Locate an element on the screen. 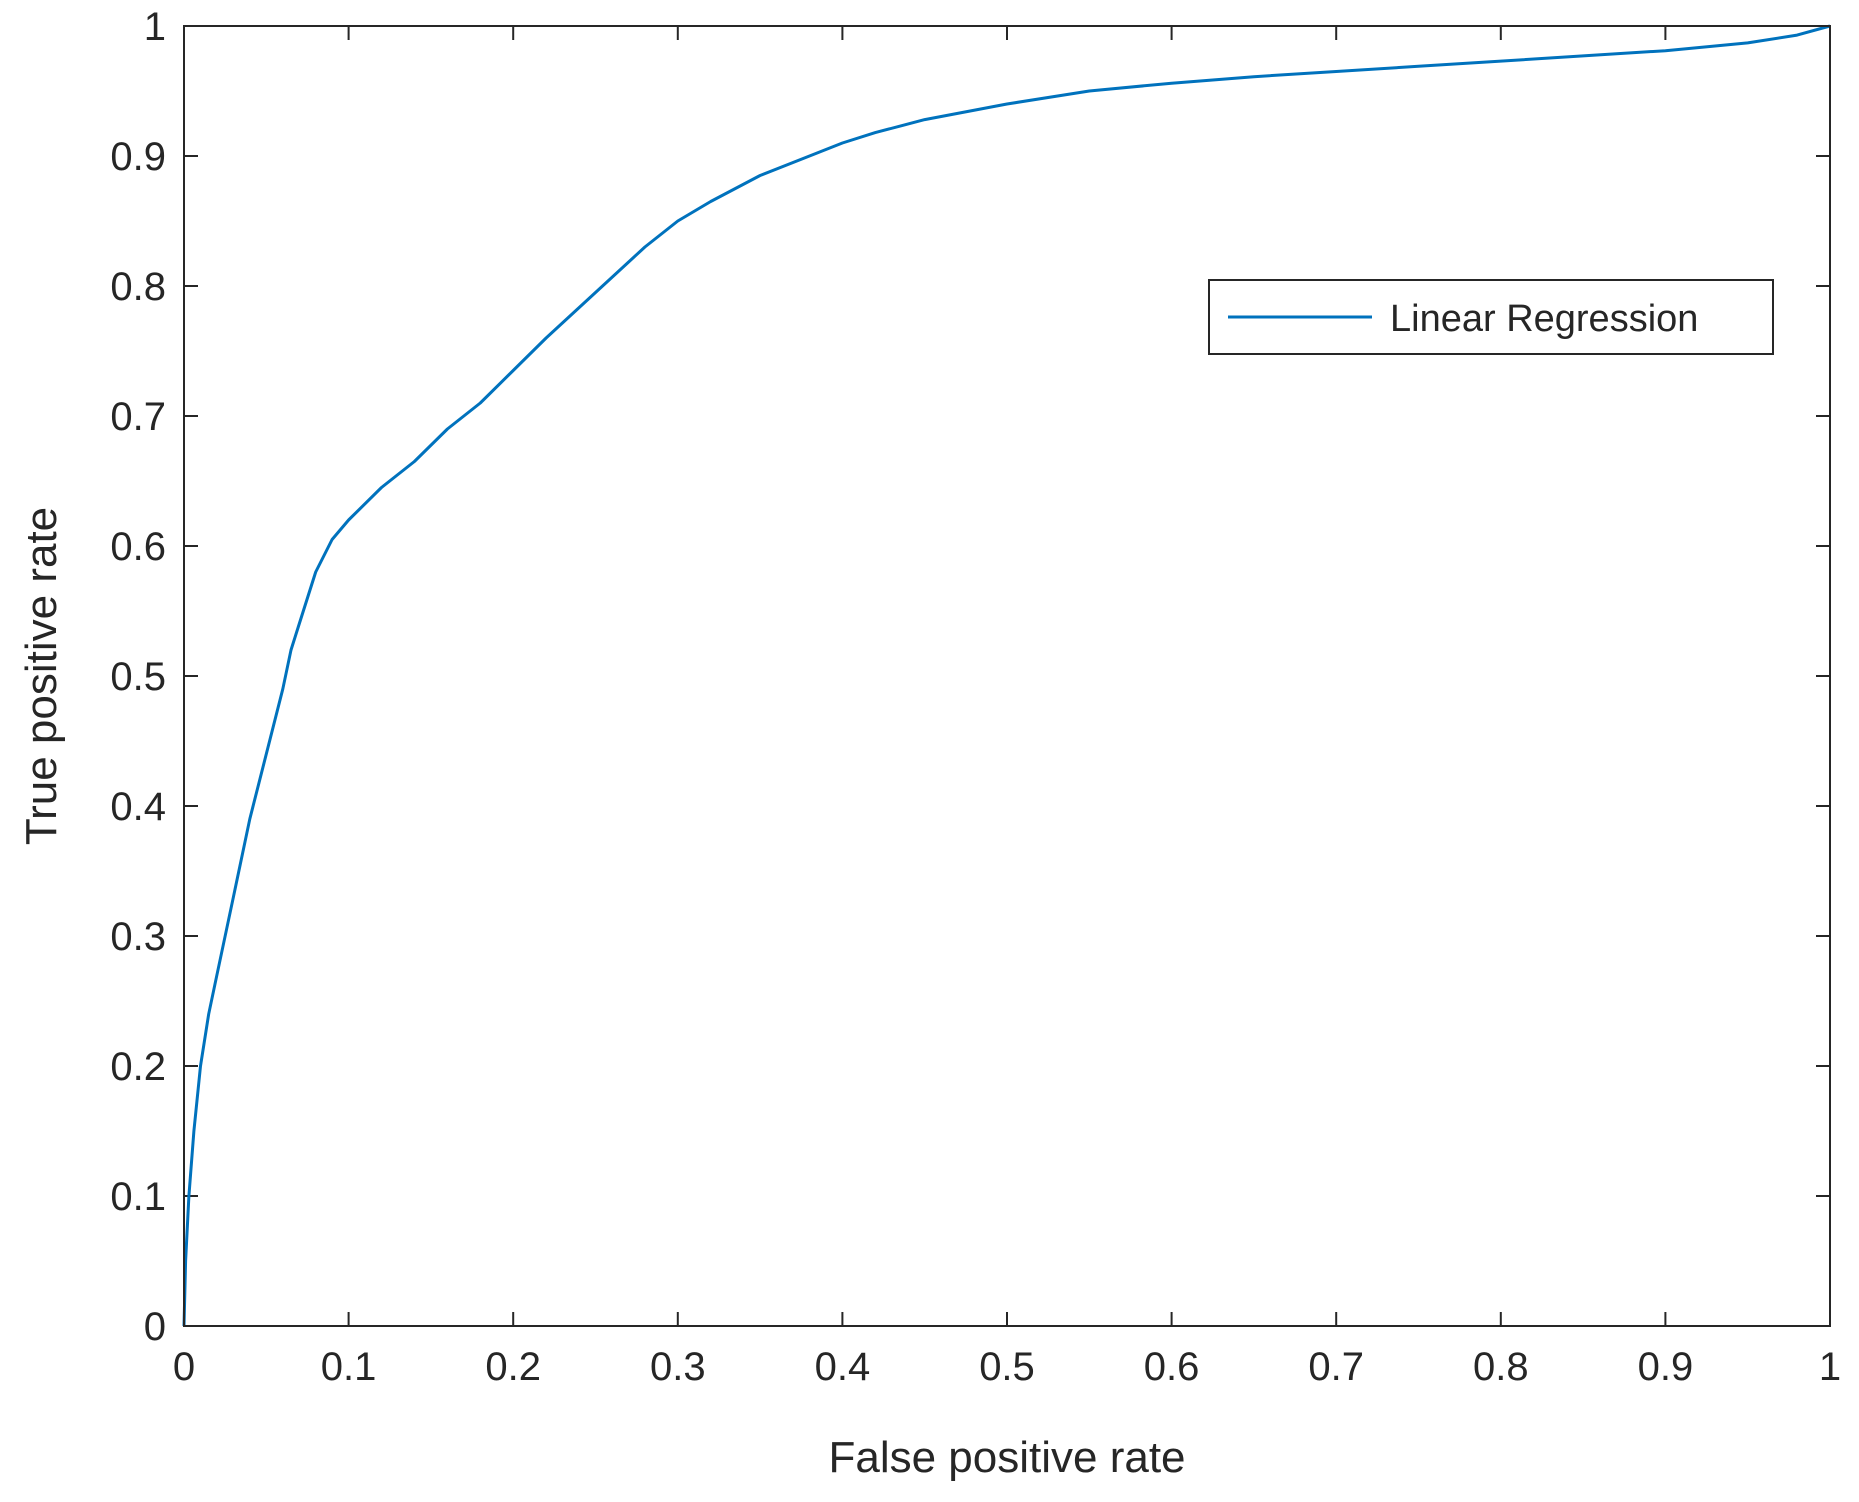  x-tick-label: 0.3 is located at coordinates (678, 1367).